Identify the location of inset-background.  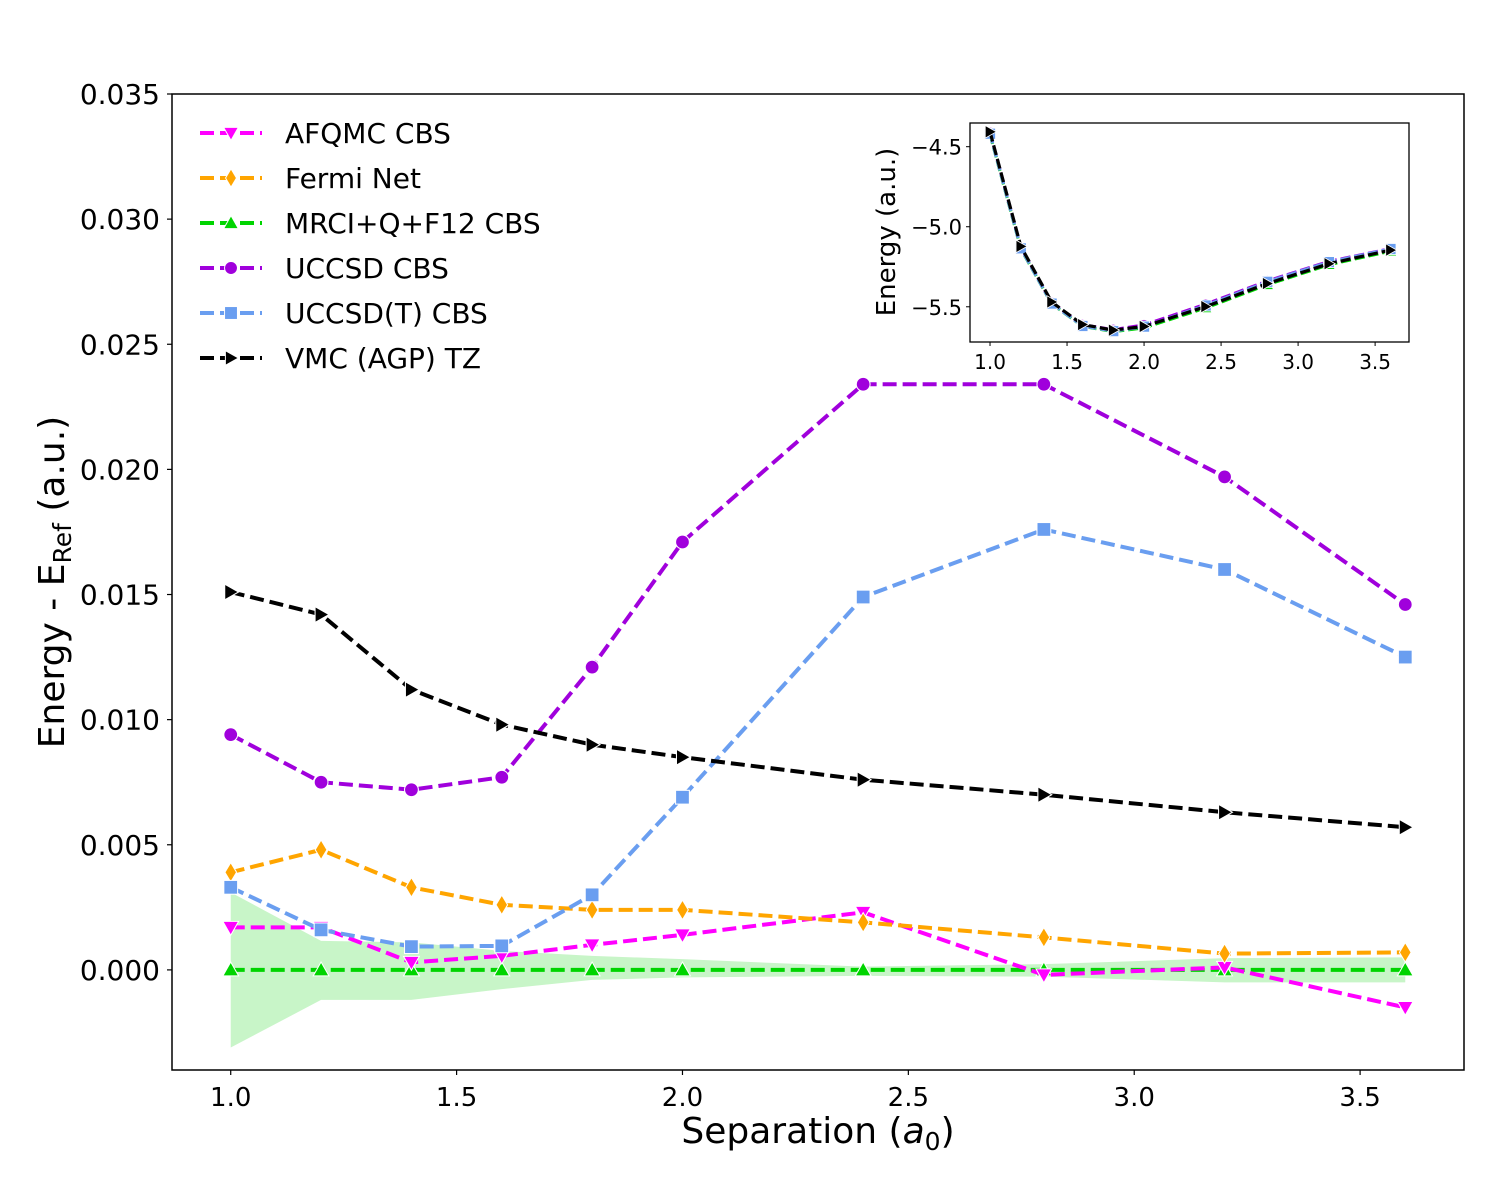
(1189, 232).